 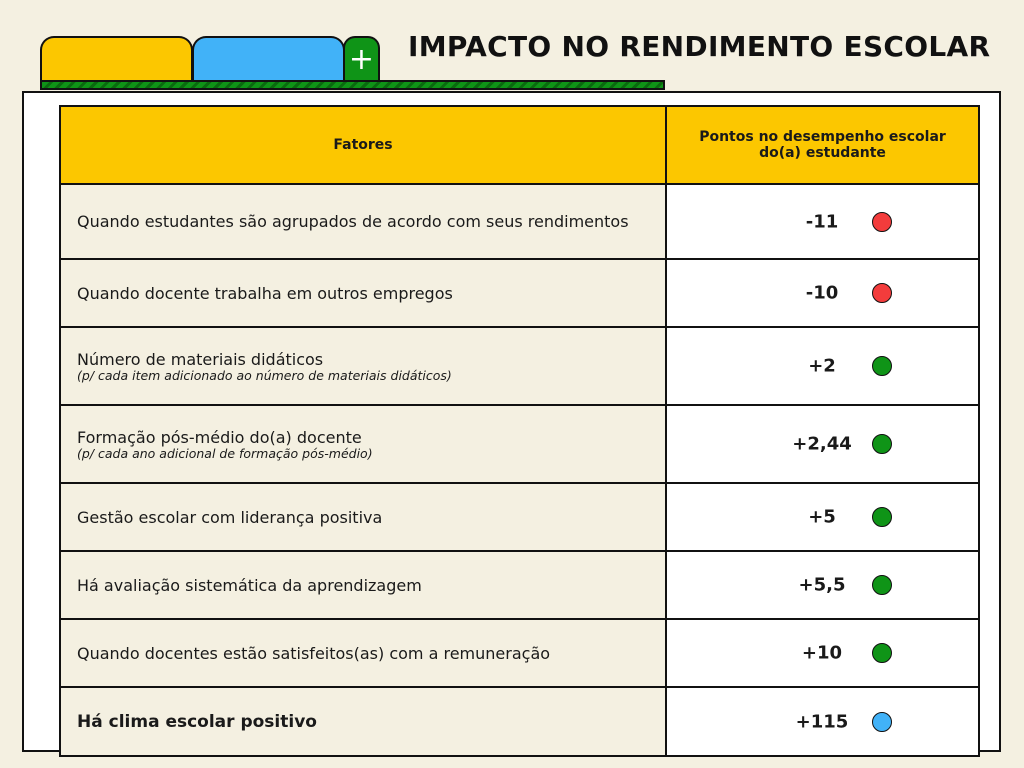 What do you see at coordinates (249, 585) in the screenshot?
I see `factor-label: Há avaliação sistemática da aprendizagem` at bounding box center [249, 585].